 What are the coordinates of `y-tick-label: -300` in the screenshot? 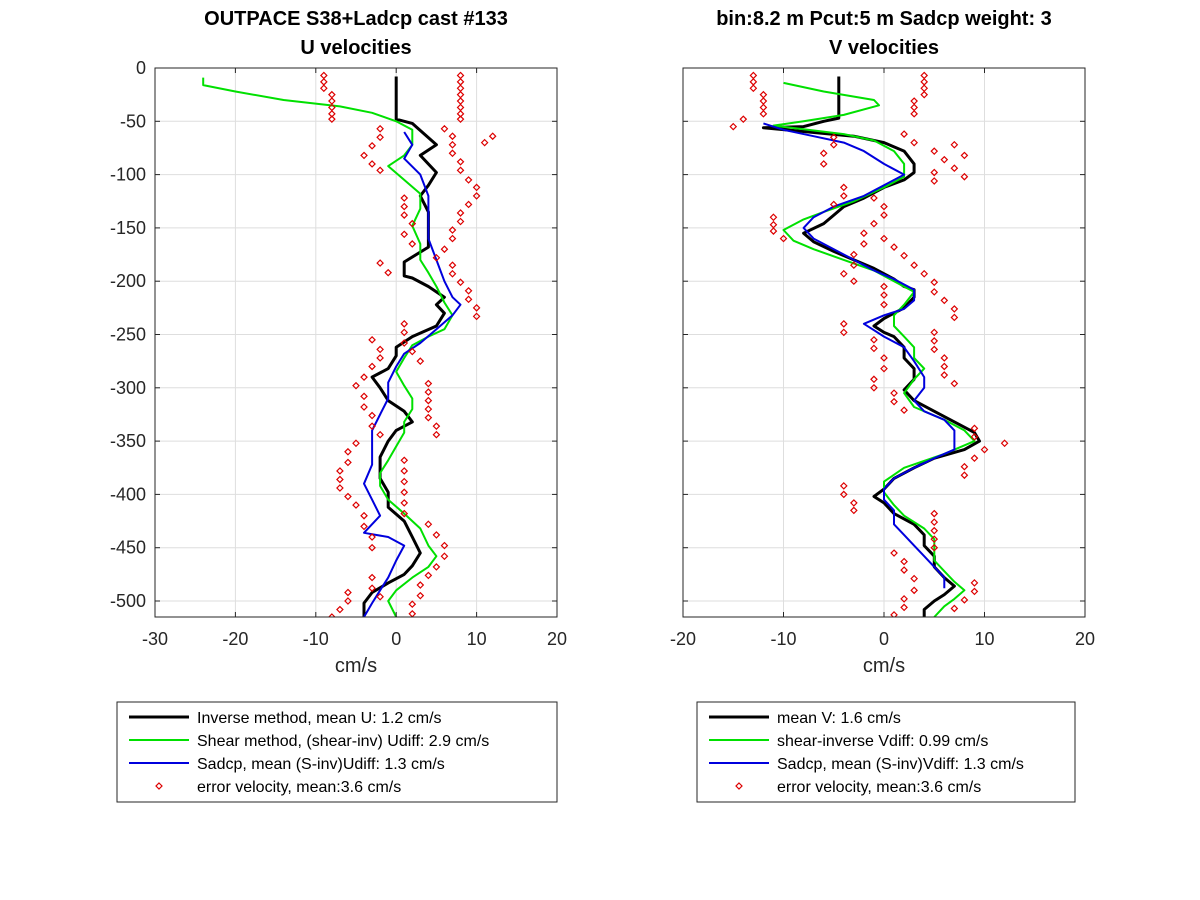 It's located at (128, 388).